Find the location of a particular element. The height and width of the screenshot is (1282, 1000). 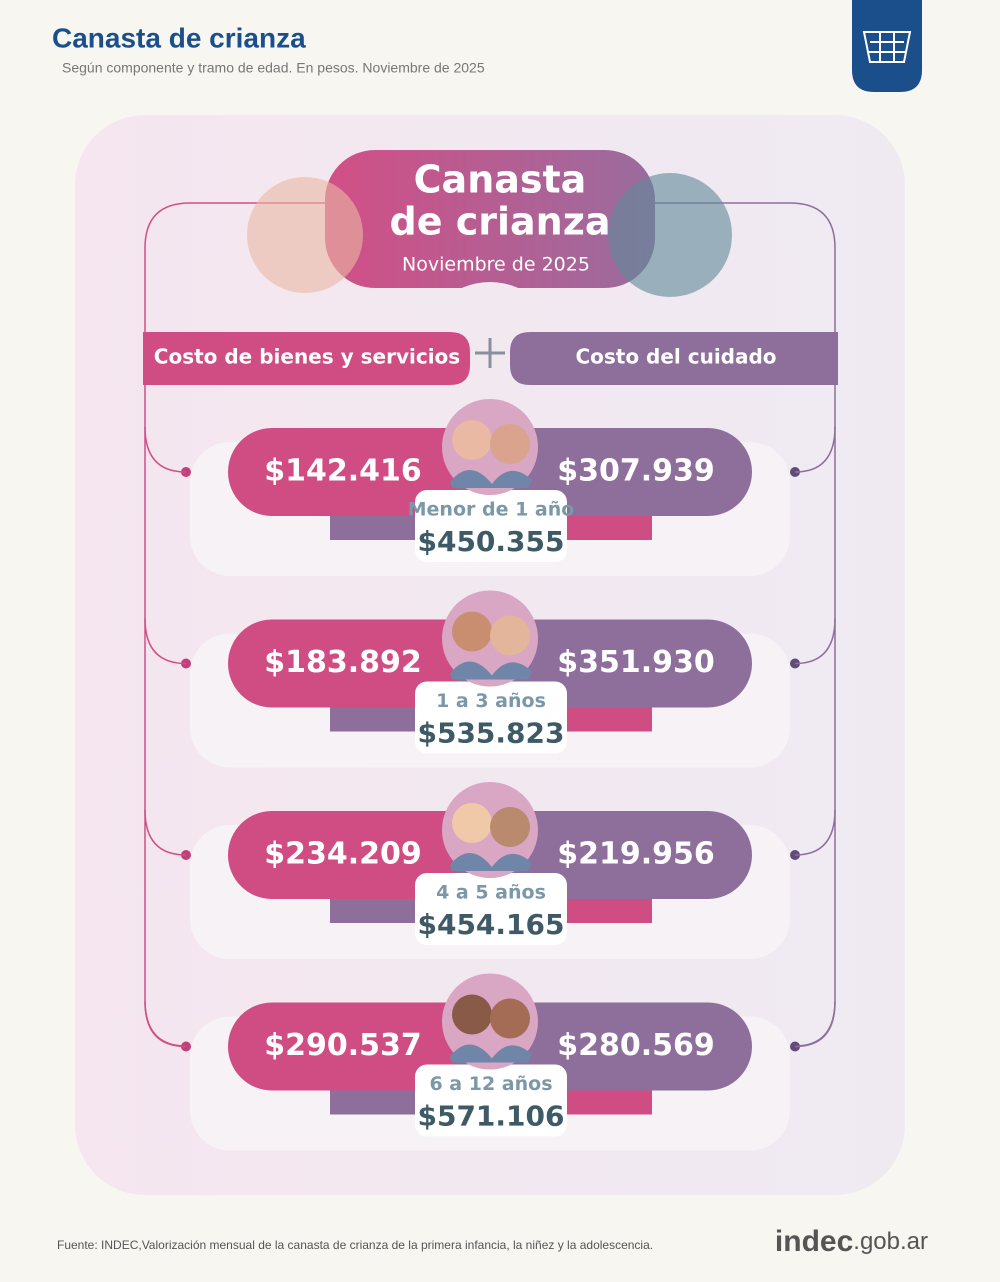

column-right-bar is located at coordinates (674, 358).